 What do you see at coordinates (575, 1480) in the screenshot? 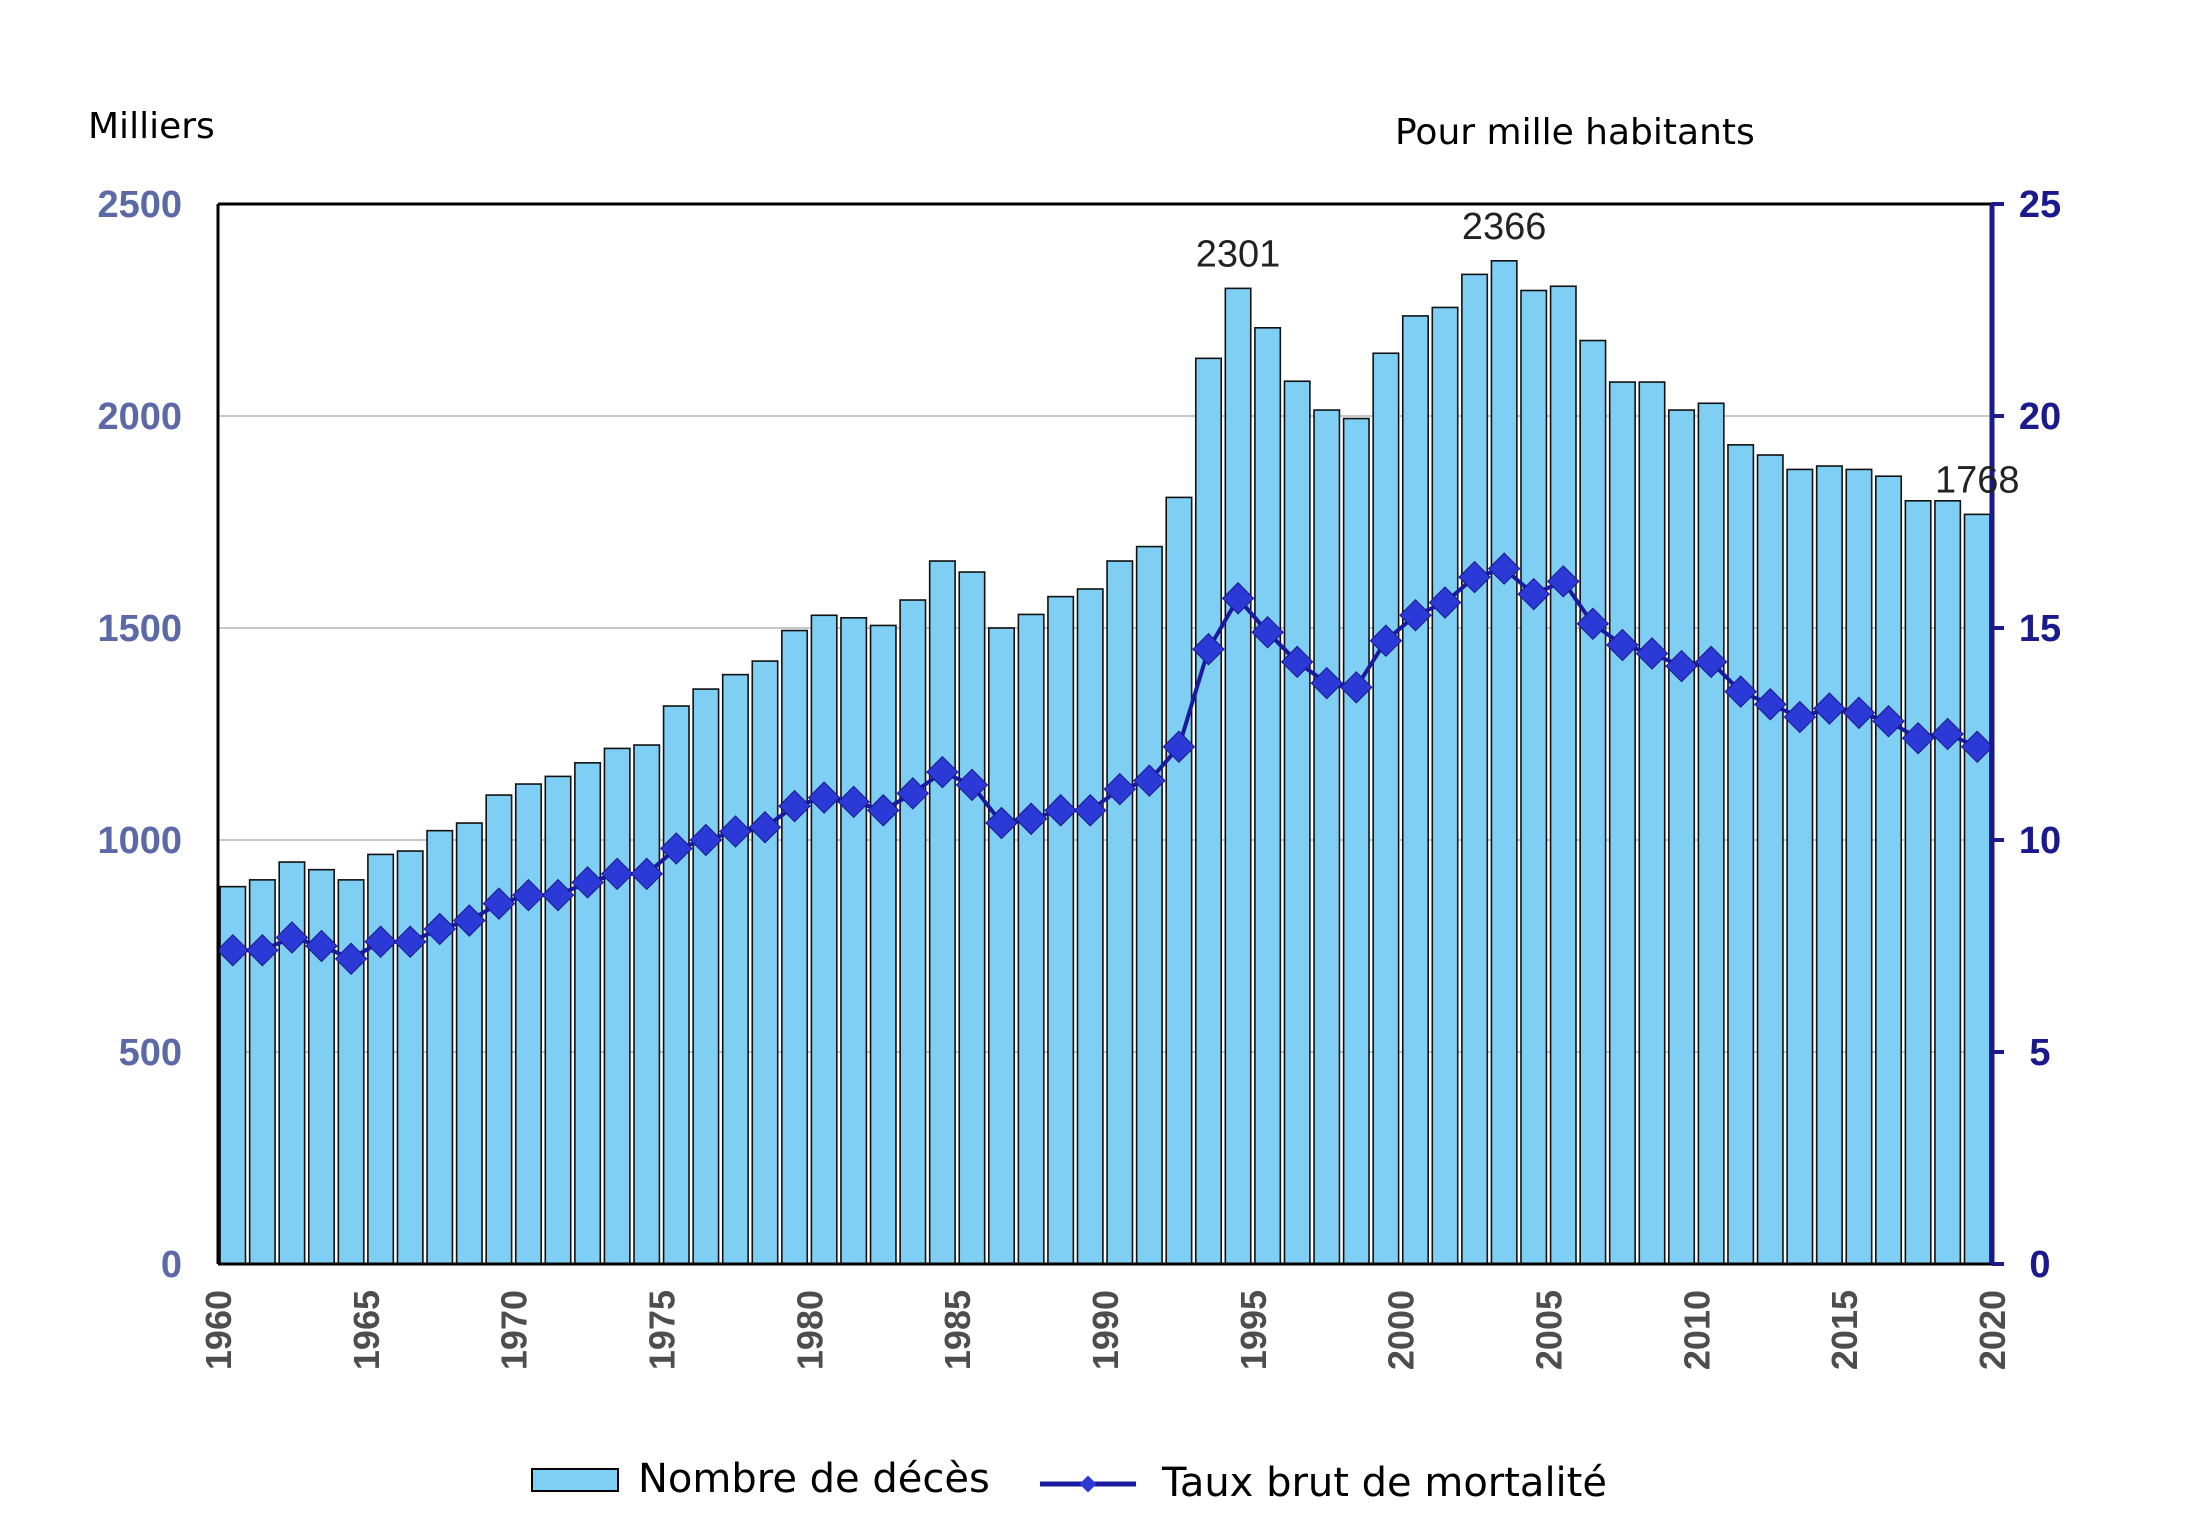
I see `legend-bar-swatch` at bounding box center [575, 1480].